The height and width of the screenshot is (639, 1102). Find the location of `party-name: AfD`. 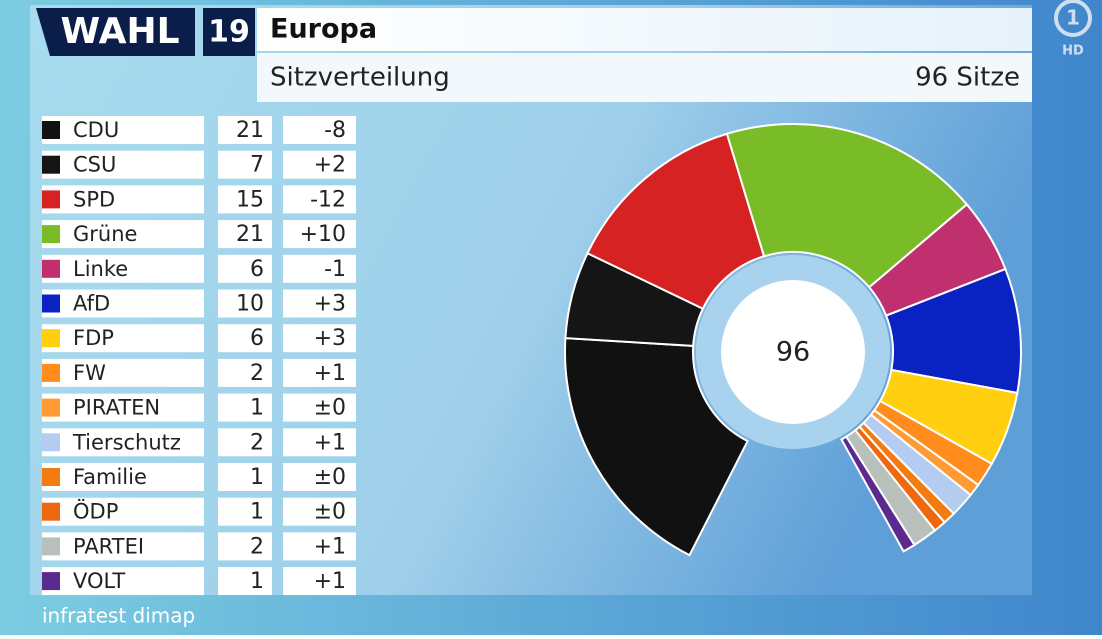

party-name: AfD is located at coordinates (91, 304).